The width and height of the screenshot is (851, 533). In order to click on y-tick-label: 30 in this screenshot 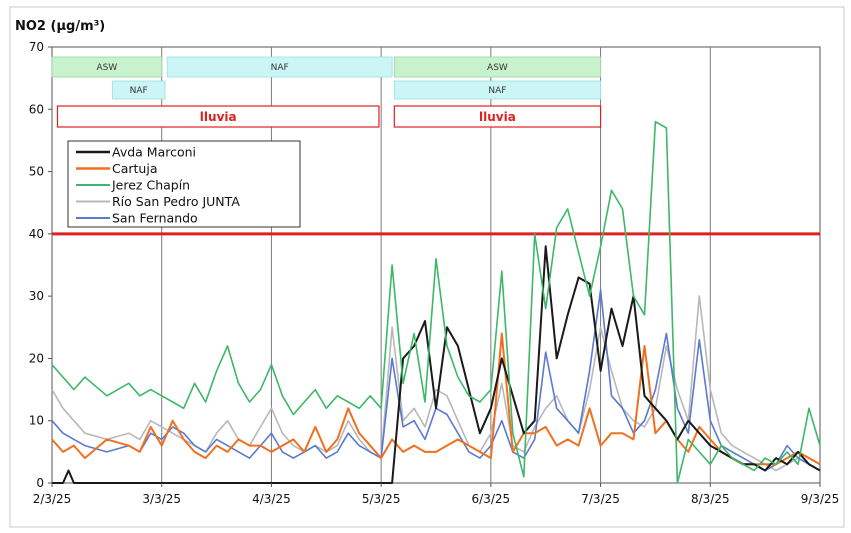, I will do `click(36, 296)`.